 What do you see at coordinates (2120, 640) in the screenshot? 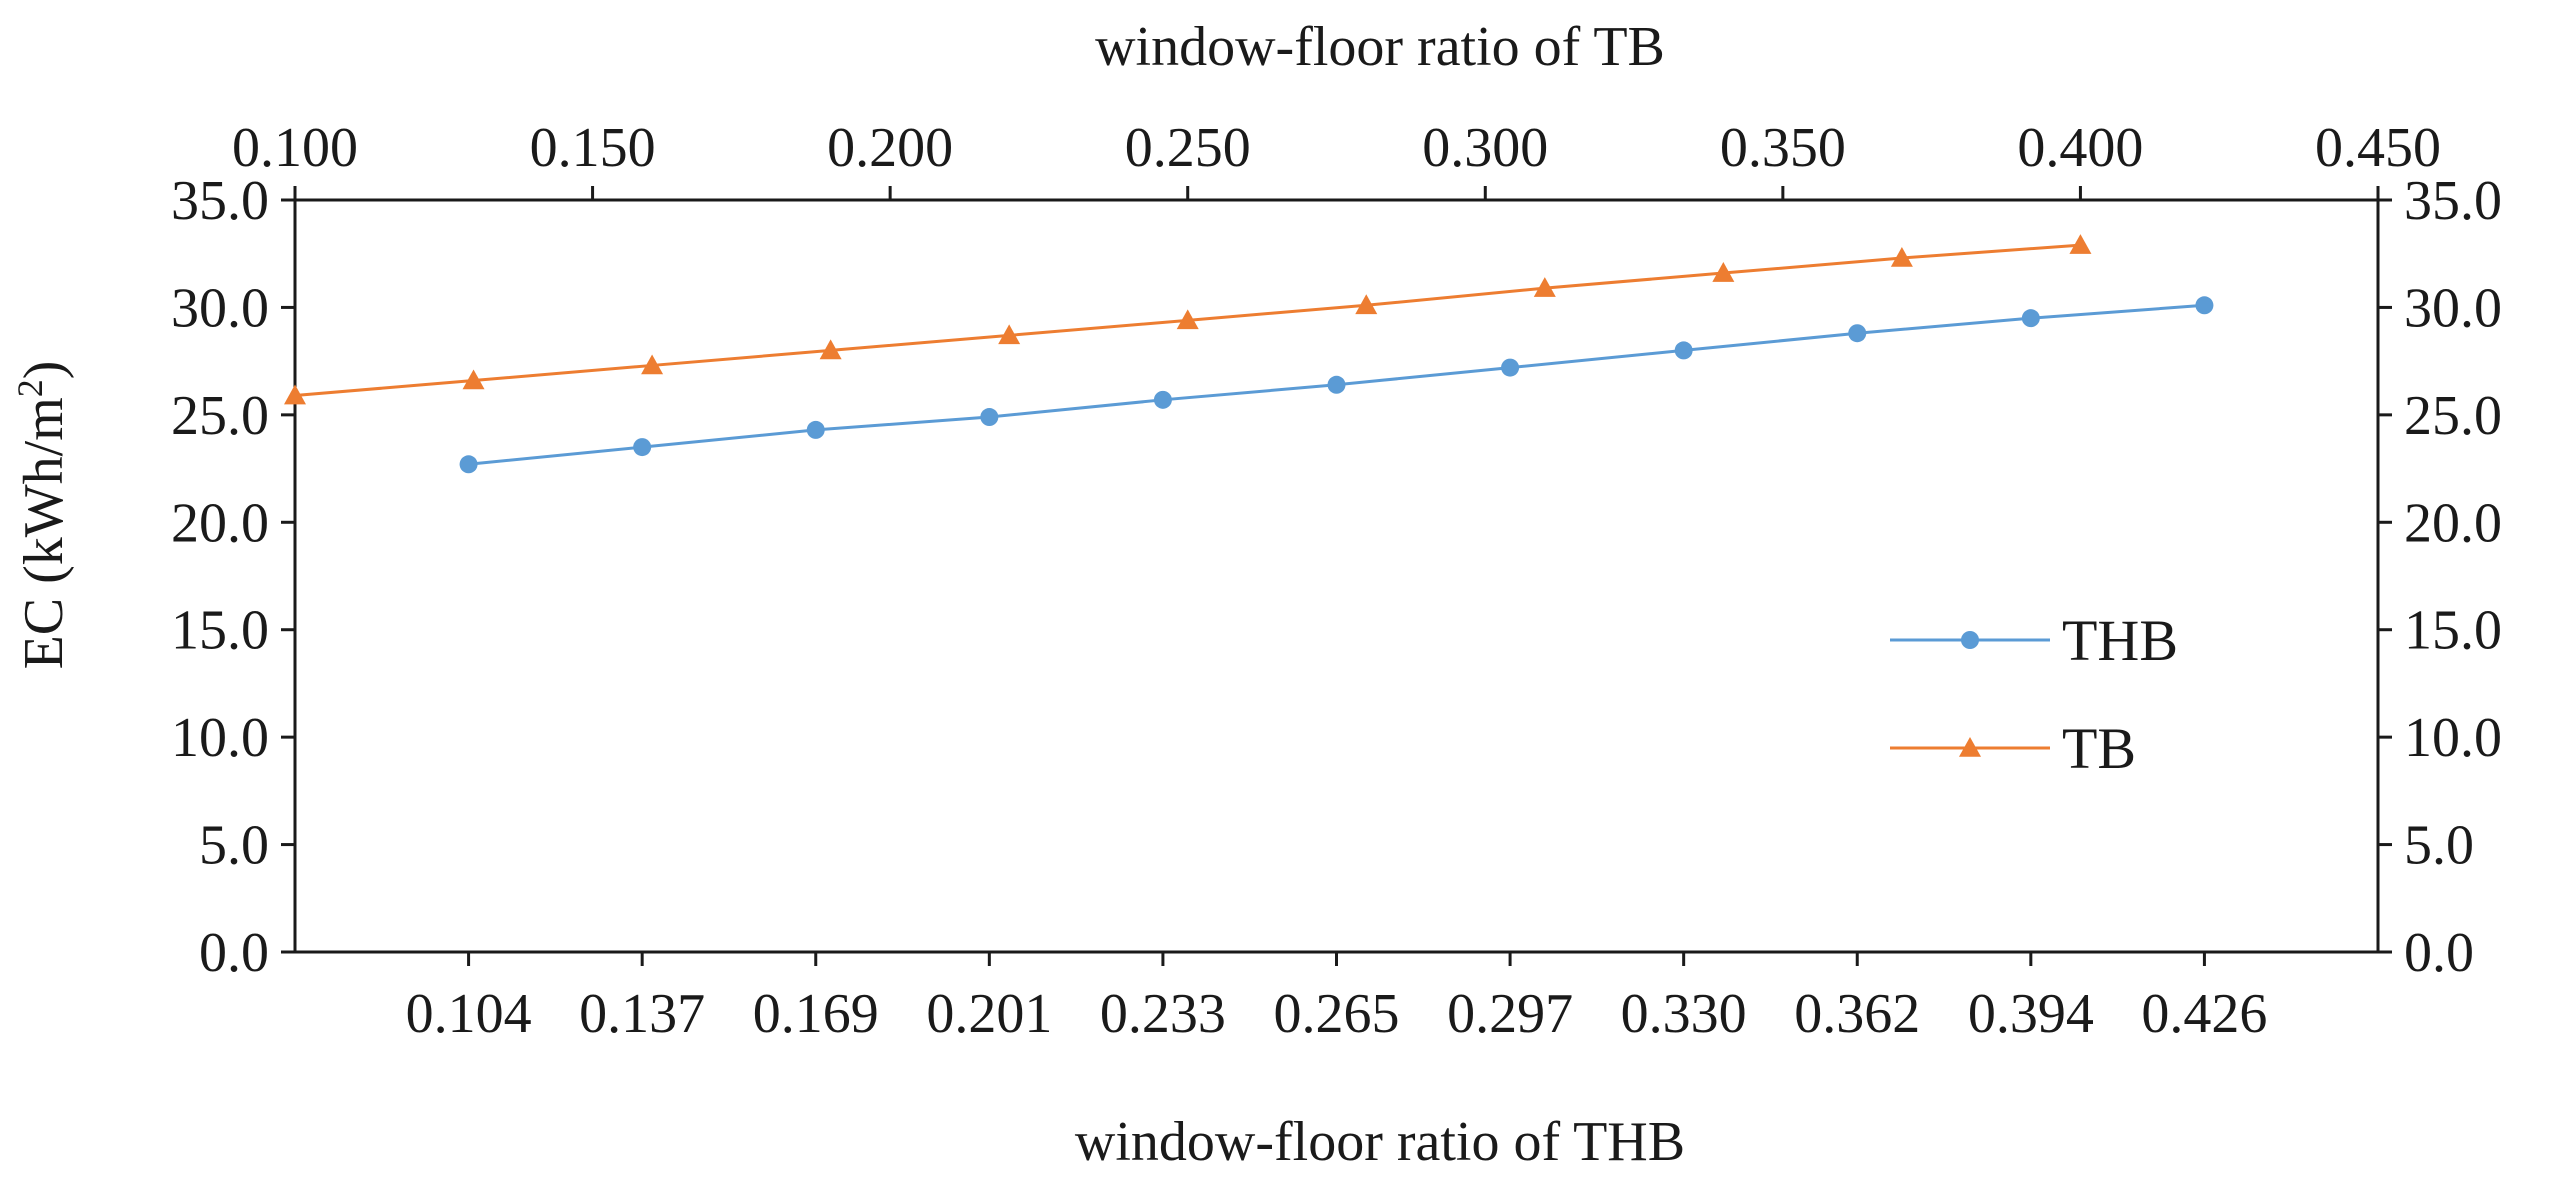
I see `legend-label-thb: THB` at bounding box center [2120, 640].